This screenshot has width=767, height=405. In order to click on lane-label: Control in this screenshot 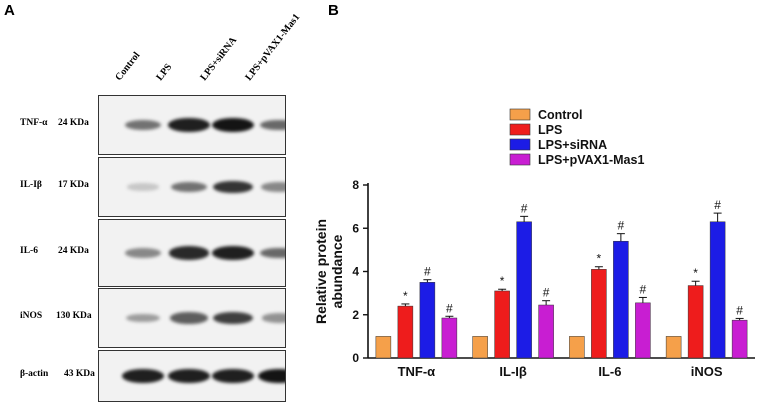, I will do `click(128, 66)`.